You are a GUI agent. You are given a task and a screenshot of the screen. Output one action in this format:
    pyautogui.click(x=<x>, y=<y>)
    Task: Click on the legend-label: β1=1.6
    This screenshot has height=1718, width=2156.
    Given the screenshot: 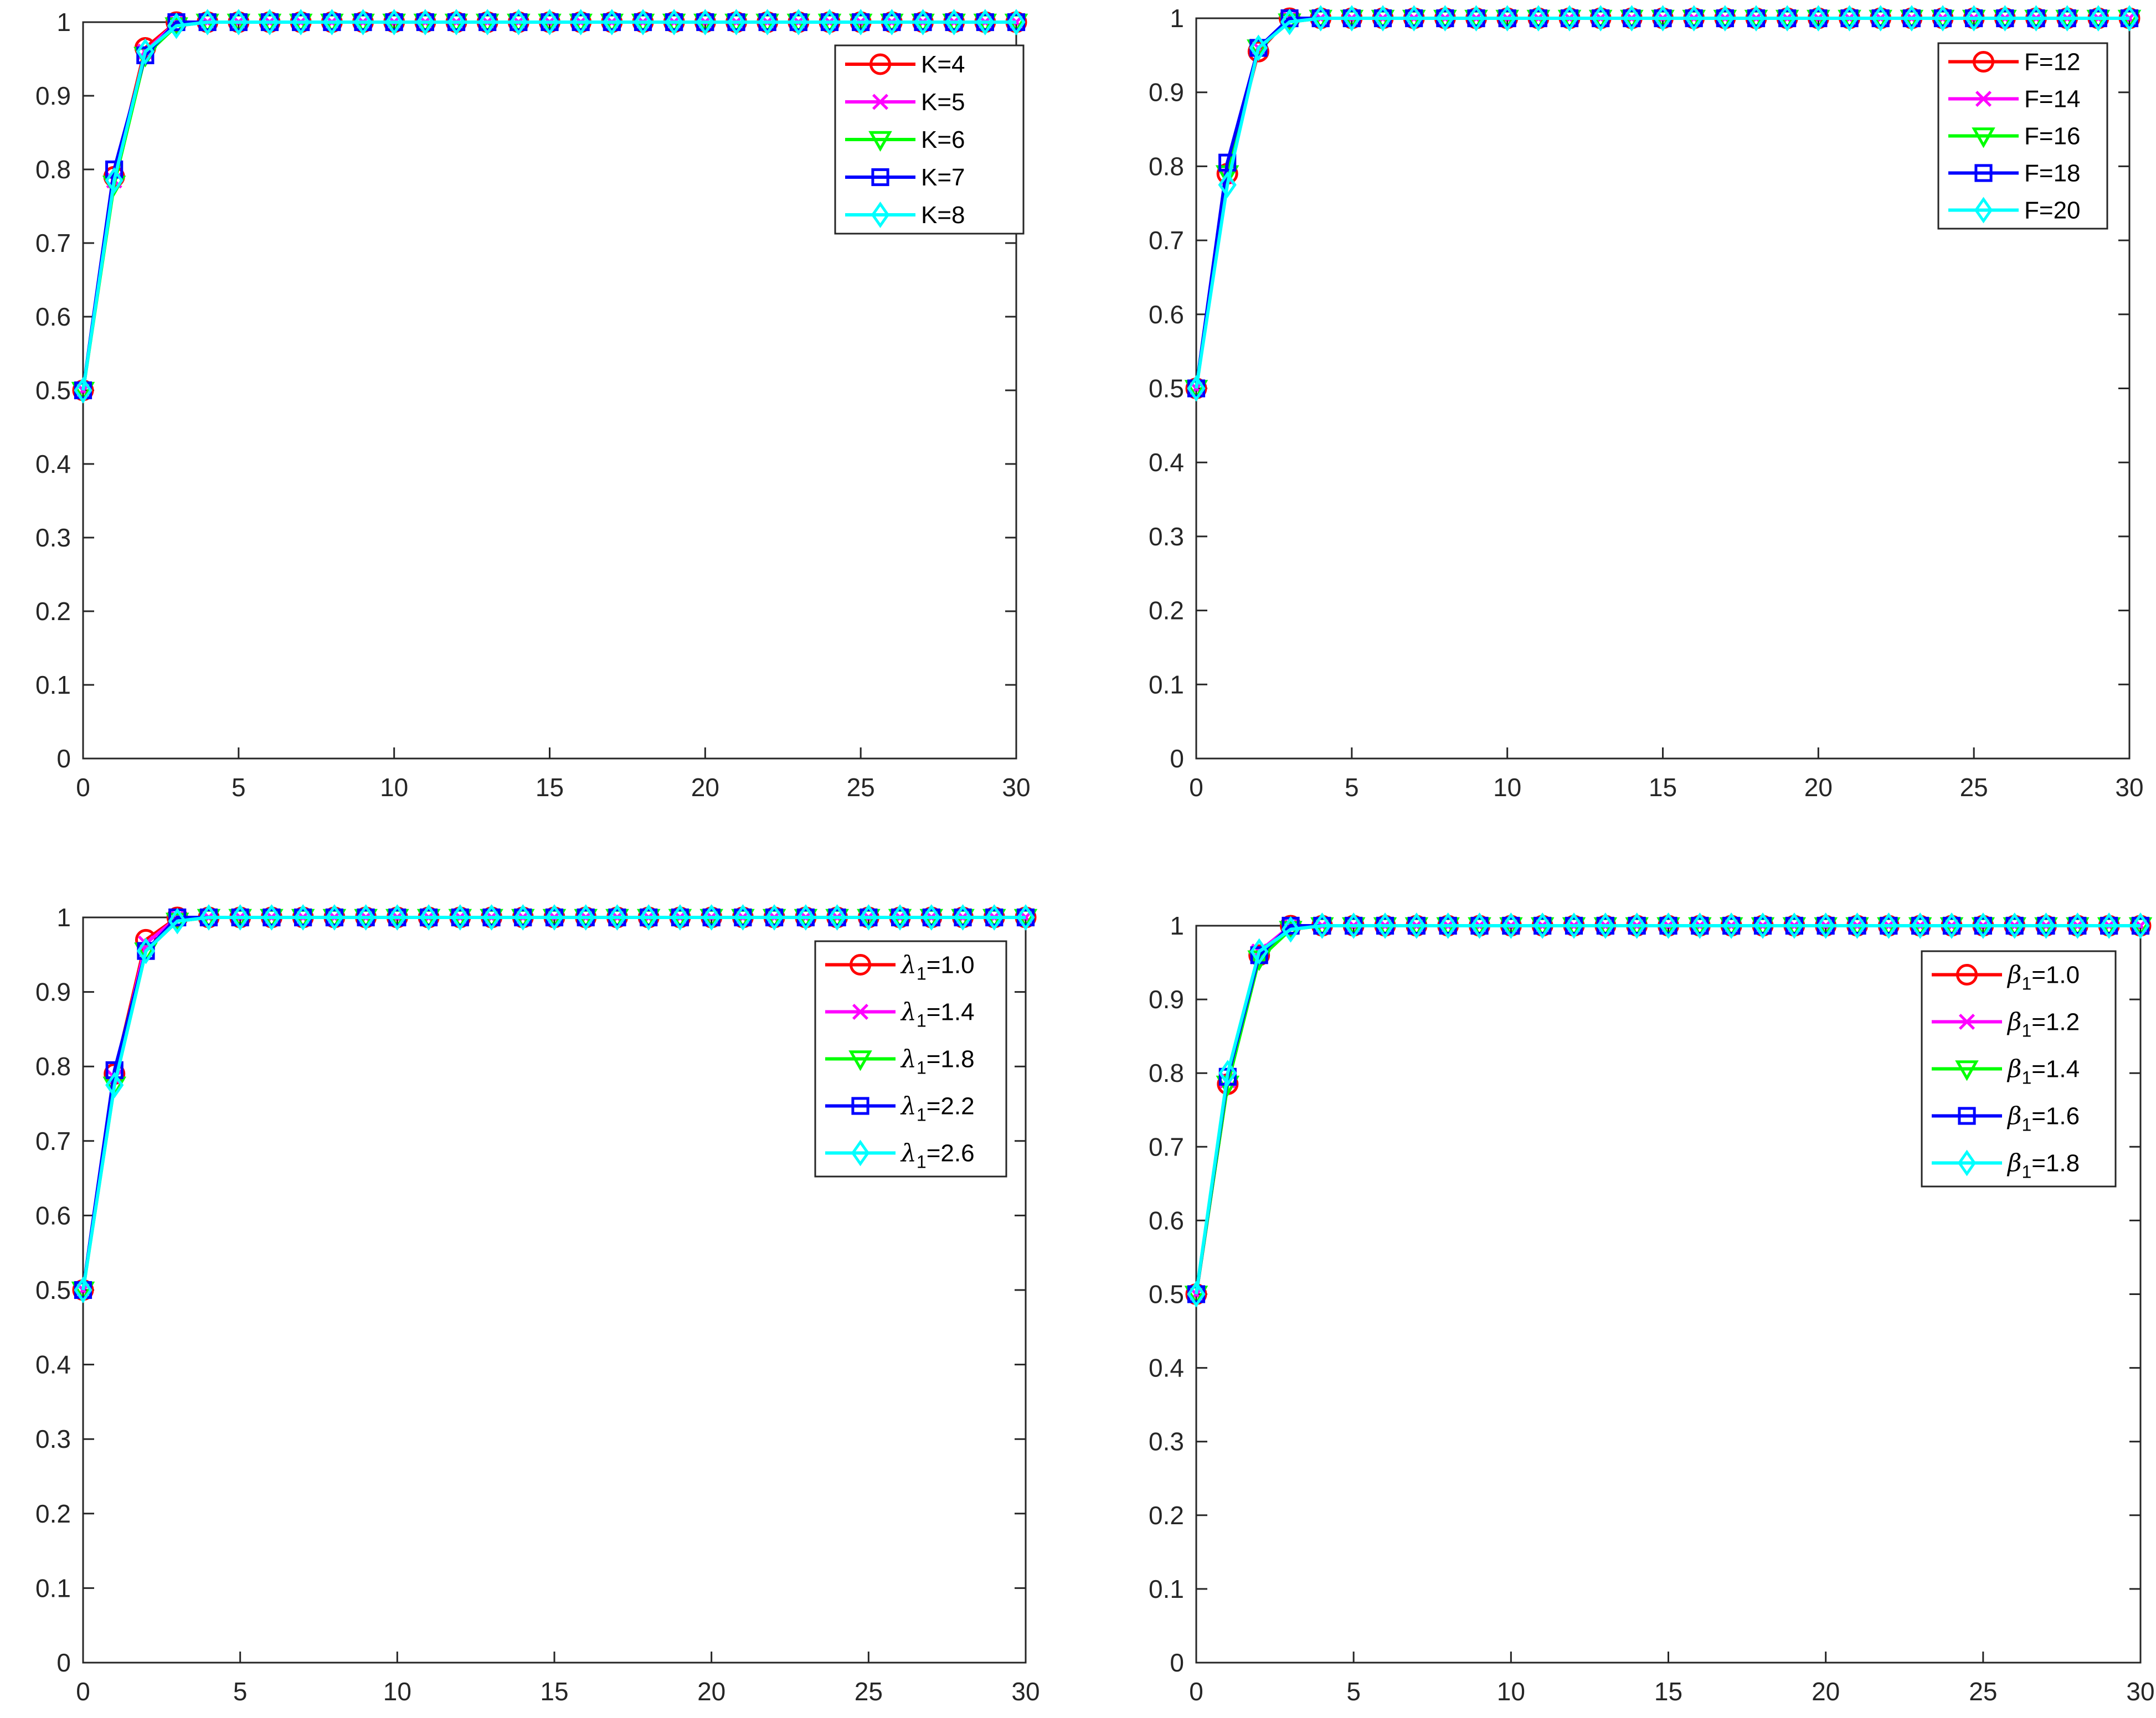 What is the action you would take?
    pyautogui.click(x=2043, y=1118)
    